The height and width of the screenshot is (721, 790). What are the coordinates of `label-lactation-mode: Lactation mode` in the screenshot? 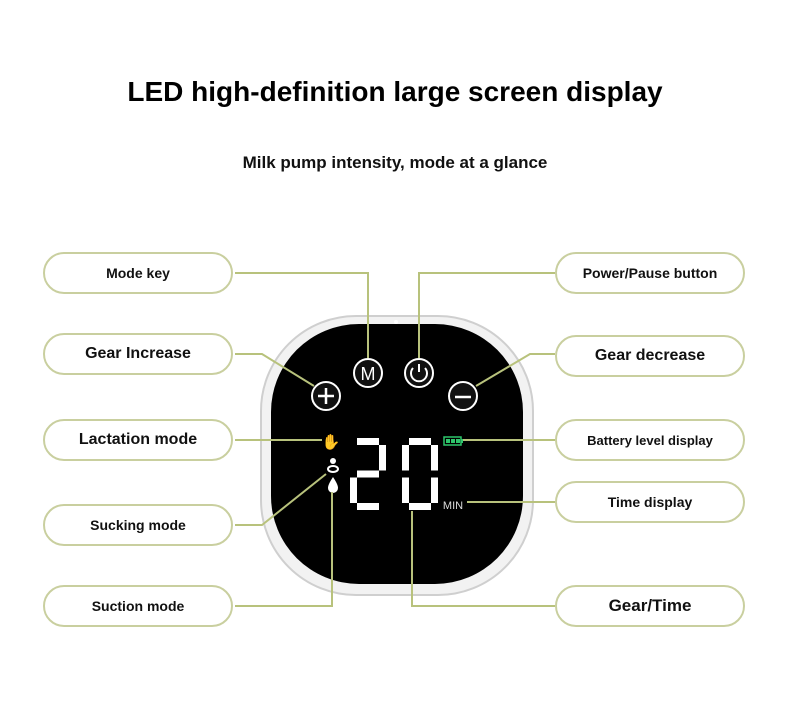 It's located at (138, 440).